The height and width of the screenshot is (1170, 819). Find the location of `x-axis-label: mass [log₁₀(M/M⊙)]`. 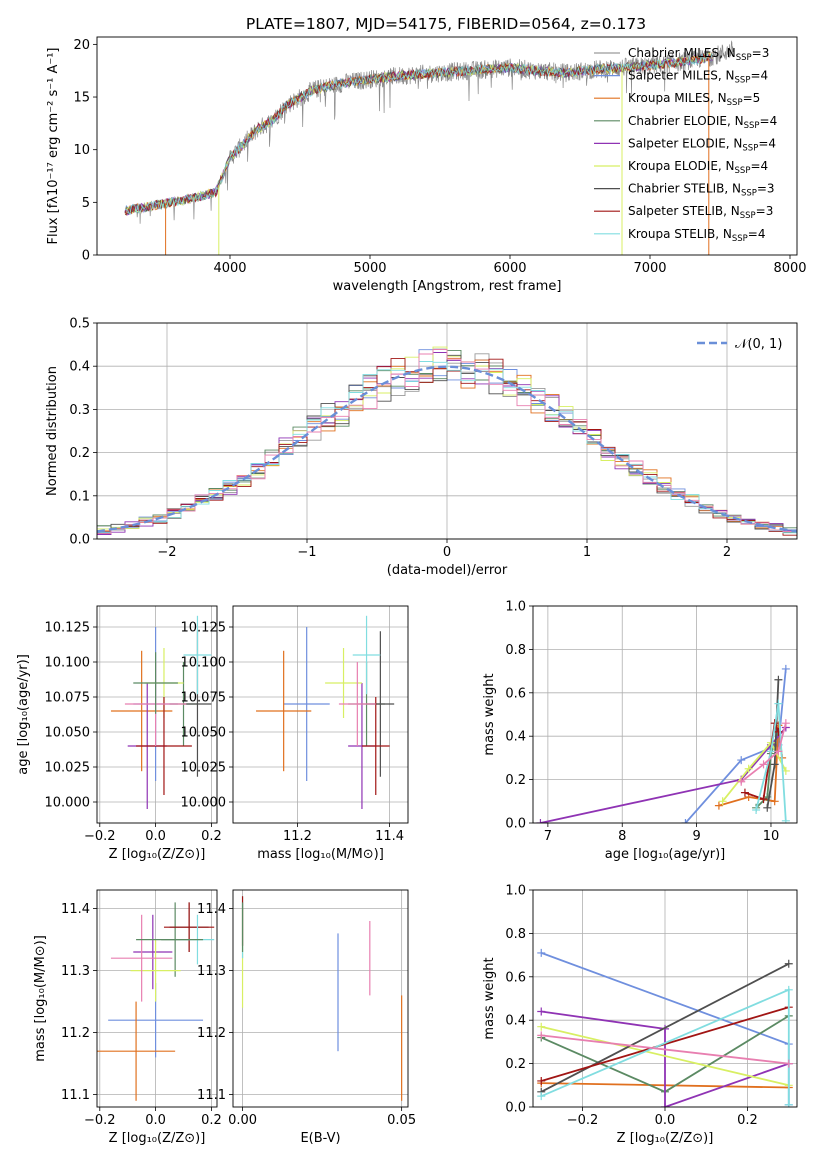

x-axis-label: mass [log₁₀(M/M⊙)] is located at coordinates (320, 854).